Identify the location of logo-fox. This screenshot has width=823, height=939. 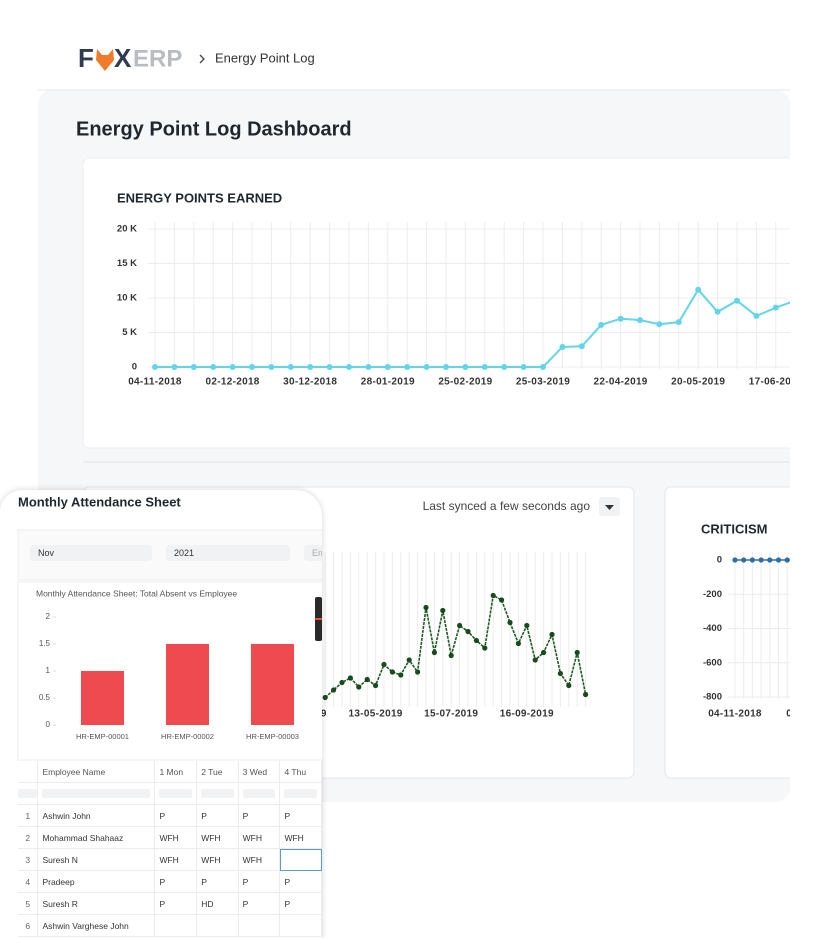
(105, 60).